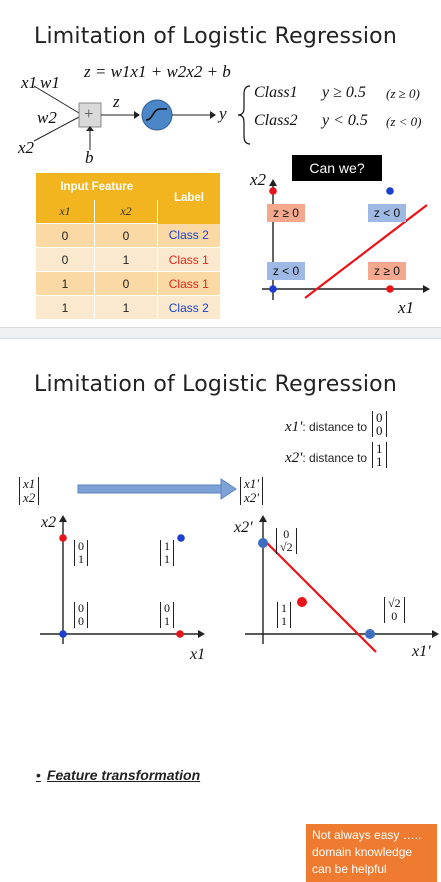  I want to click on map-arrow, so click(149, 489).